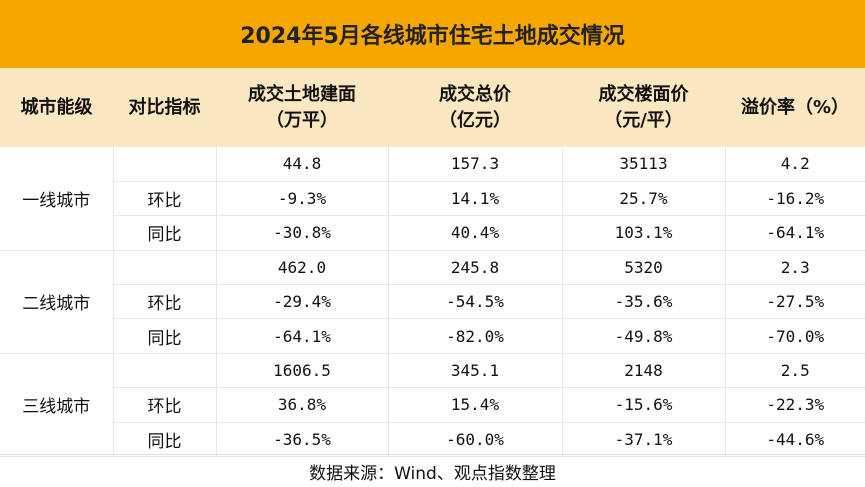  What do you see at coordinates (644, 164) in the screenshot?
I see `floor-price-cell: 35113` at bounding box center [644, 164].